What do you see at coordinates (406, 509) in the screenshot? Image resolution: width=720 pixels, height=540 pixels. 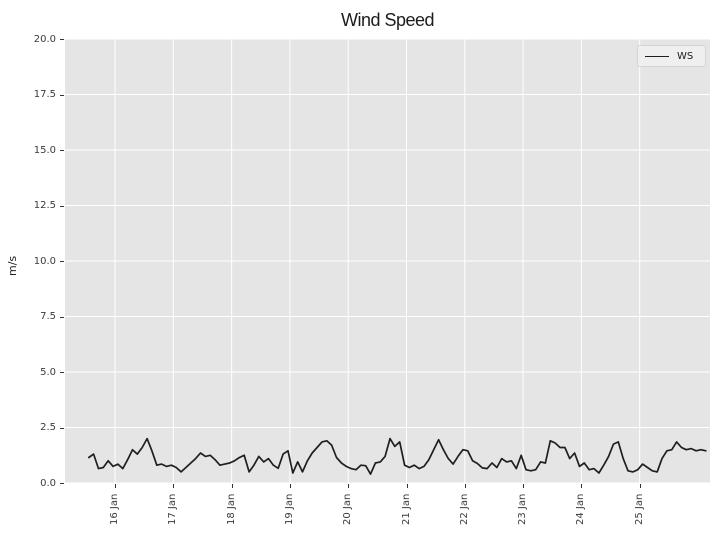 I see `x-tick-label: 21 Jan` at bounding box center [406, 509].